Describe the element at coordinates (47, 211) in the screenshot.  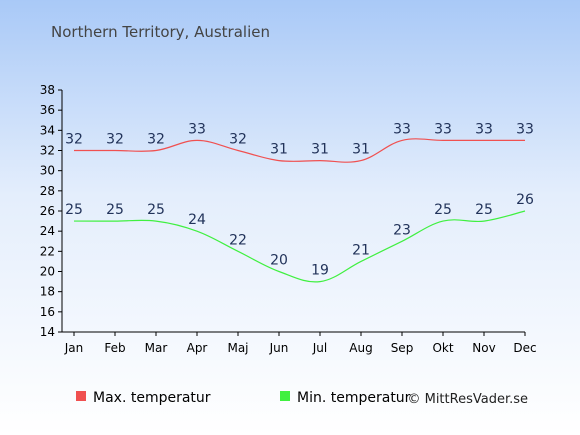
I see `y-tick-label: 26` at that location.